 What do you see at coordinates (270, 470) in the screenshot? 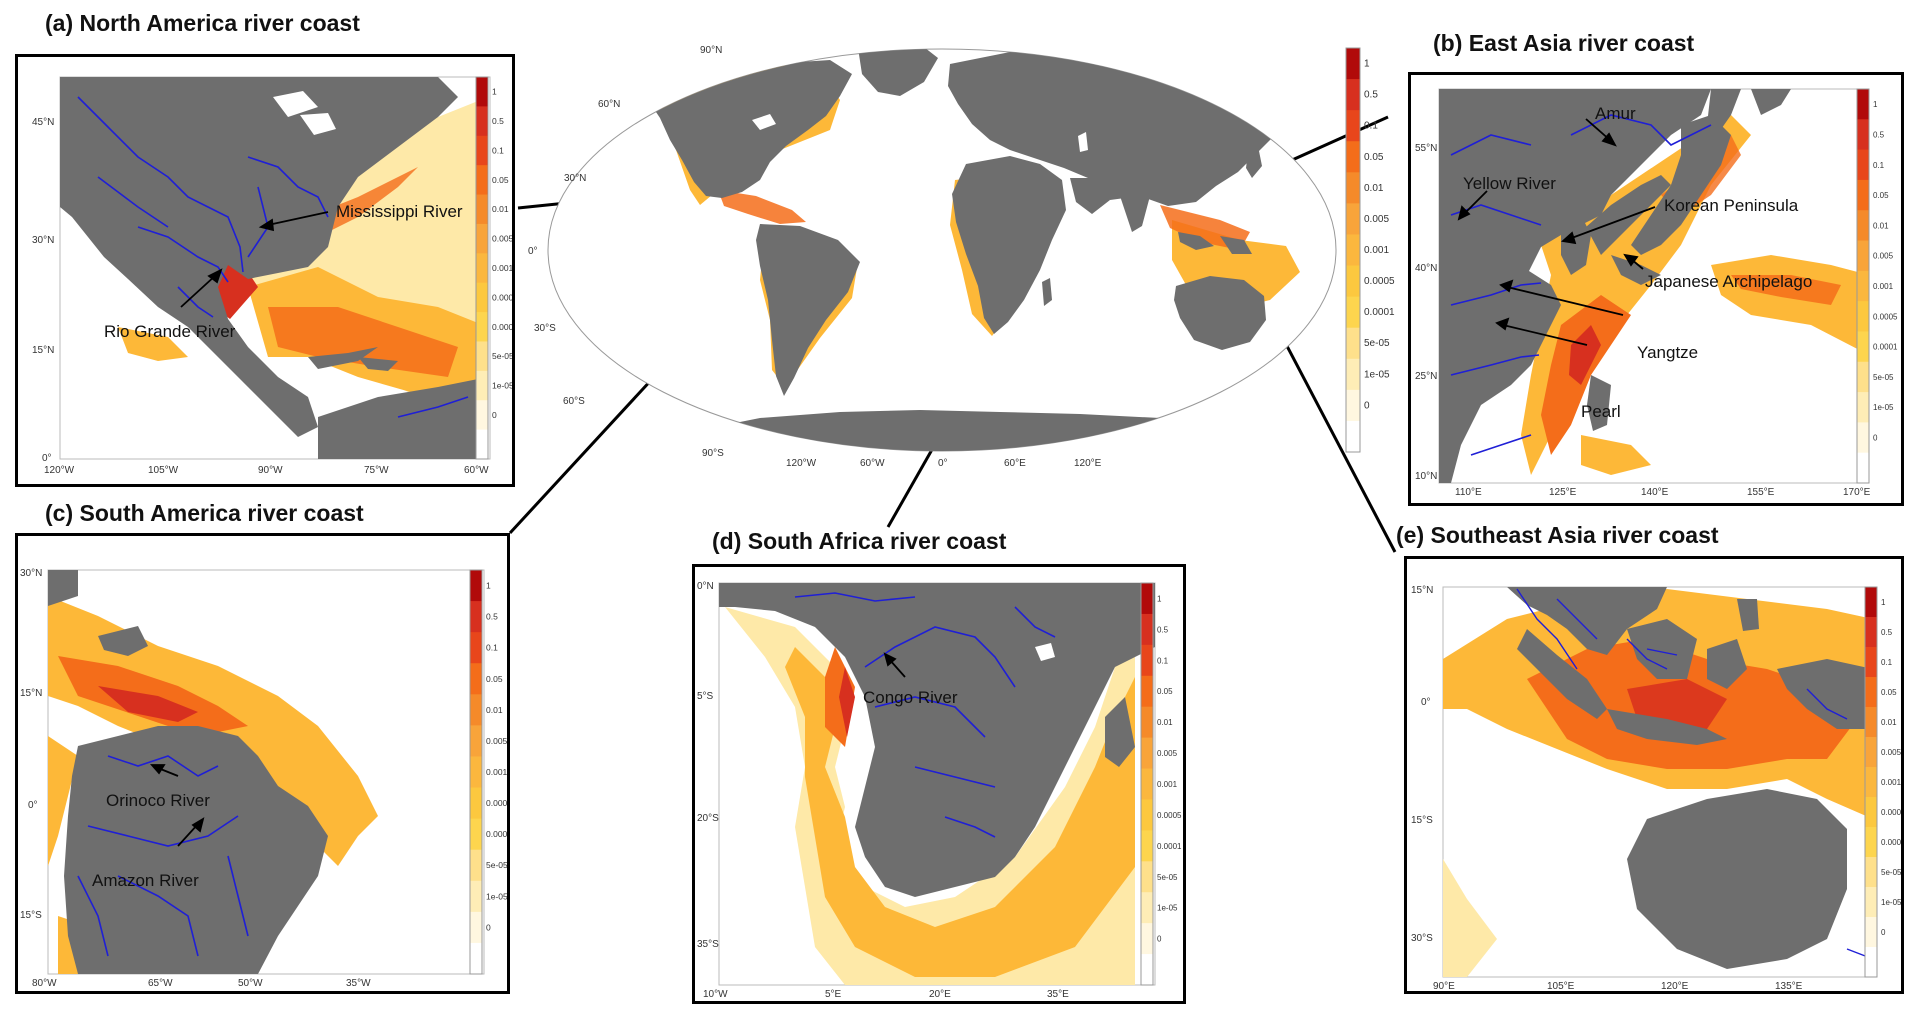
I see `a-lon-90w: 90°W` at bounding box center [270, 470].